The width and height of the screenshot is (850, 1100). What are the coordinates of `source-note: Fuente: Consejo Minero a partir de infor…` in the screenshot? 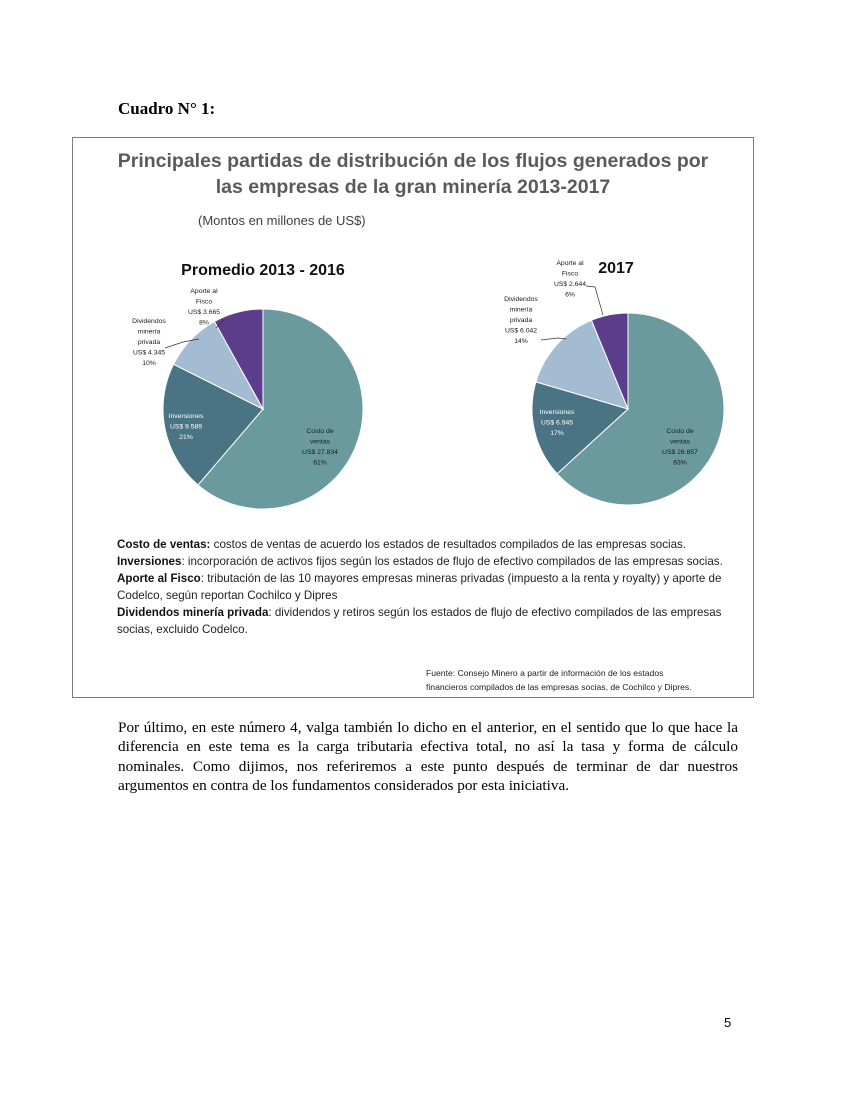 It's located at (586, 680).